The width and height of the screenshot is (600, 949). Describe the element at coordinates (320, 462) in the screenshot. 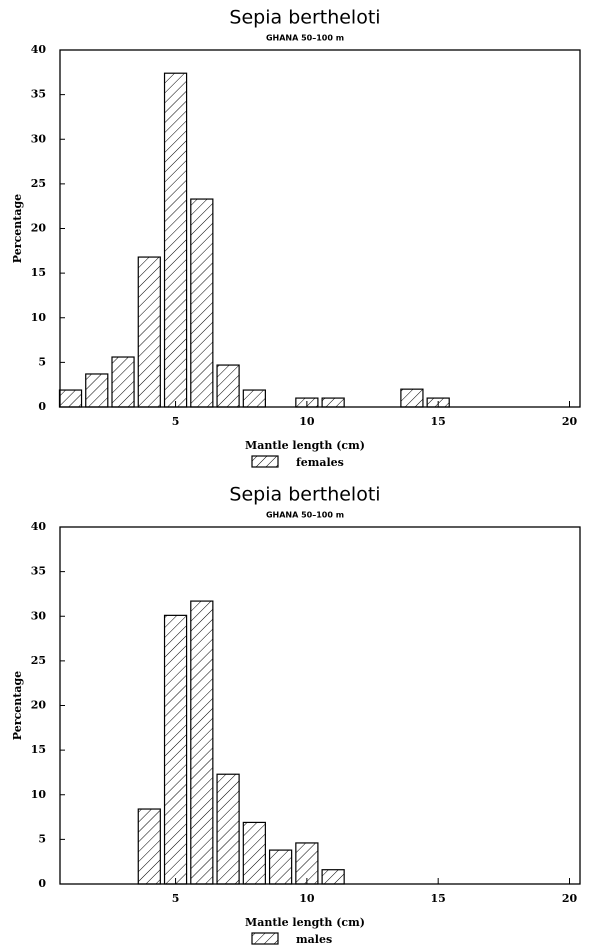

I see `legend-label: females` at that location.